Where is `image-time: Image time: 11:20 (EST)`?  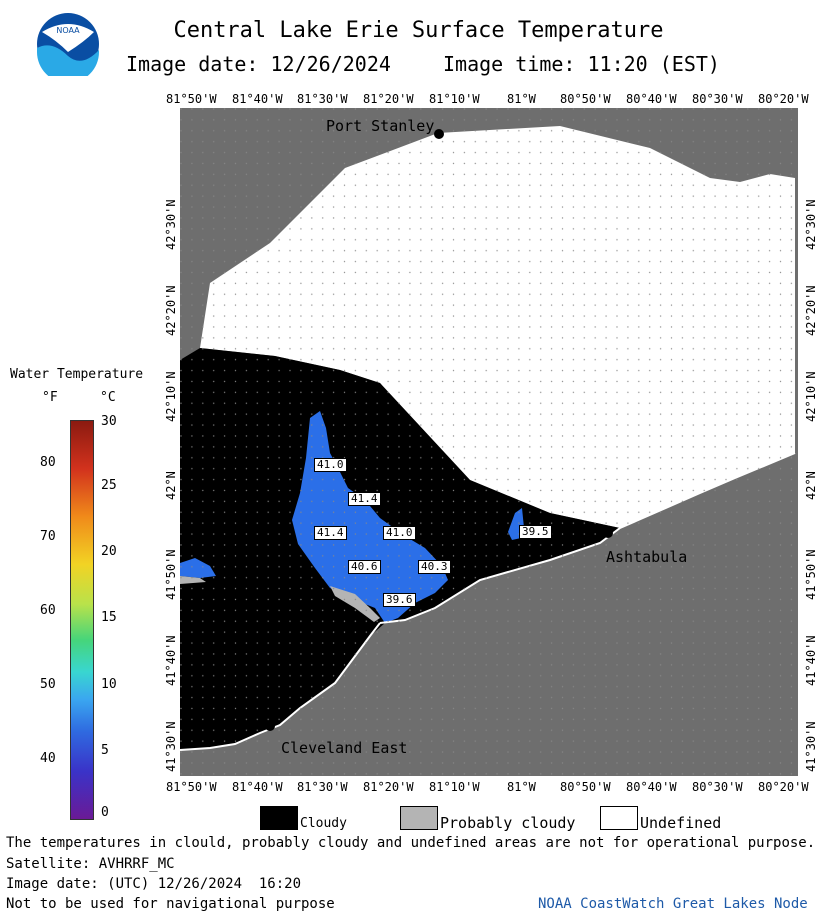 image-time: Image time: 11:20 (EST) is located at coordinates (581, 64).